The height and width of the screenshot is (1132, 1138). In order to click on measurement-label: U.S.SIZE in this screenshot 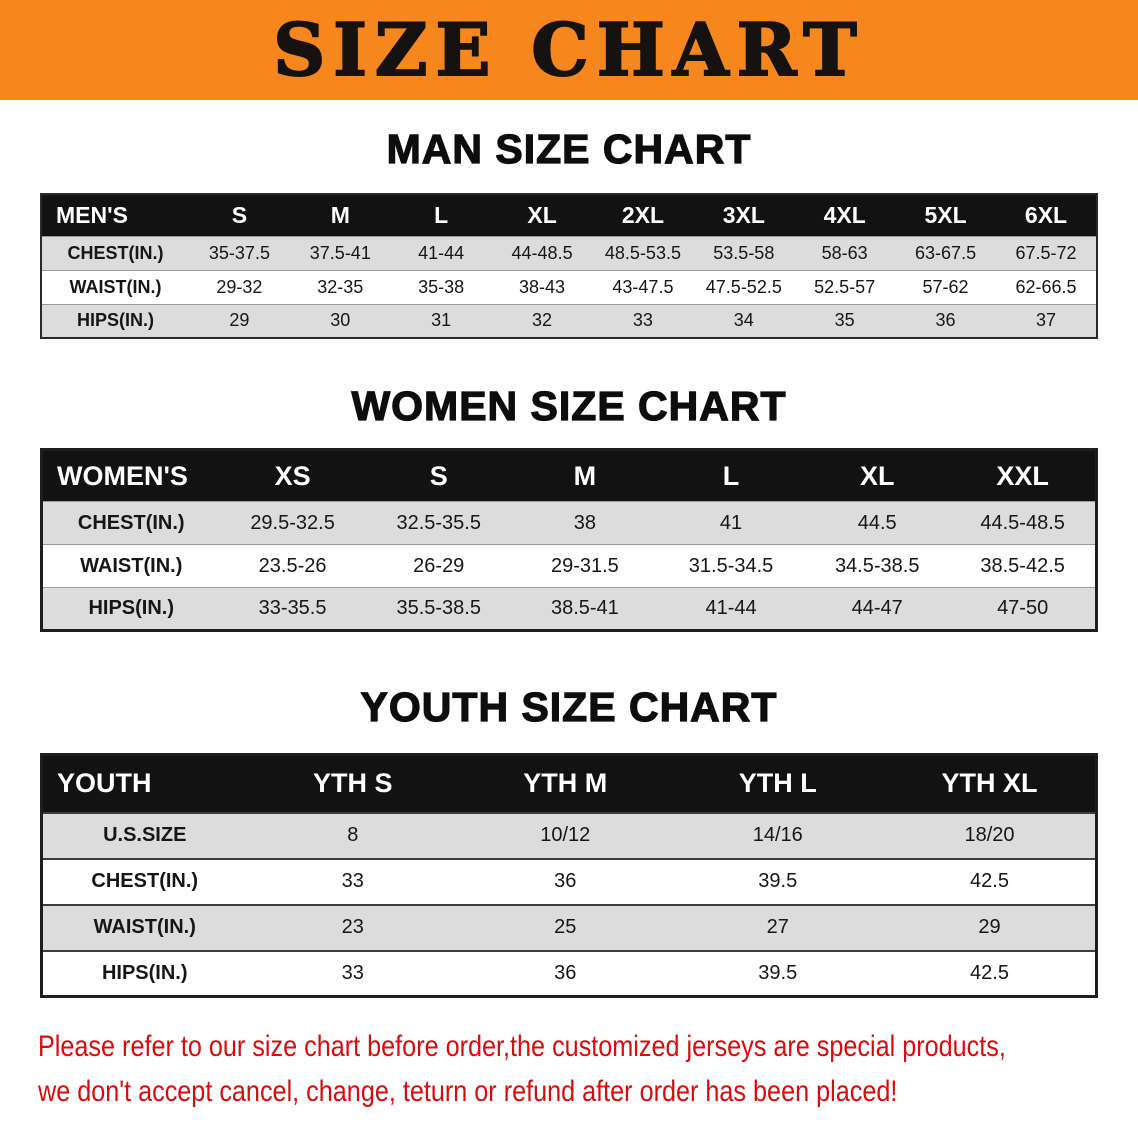, I will do `click(144, 835)`.